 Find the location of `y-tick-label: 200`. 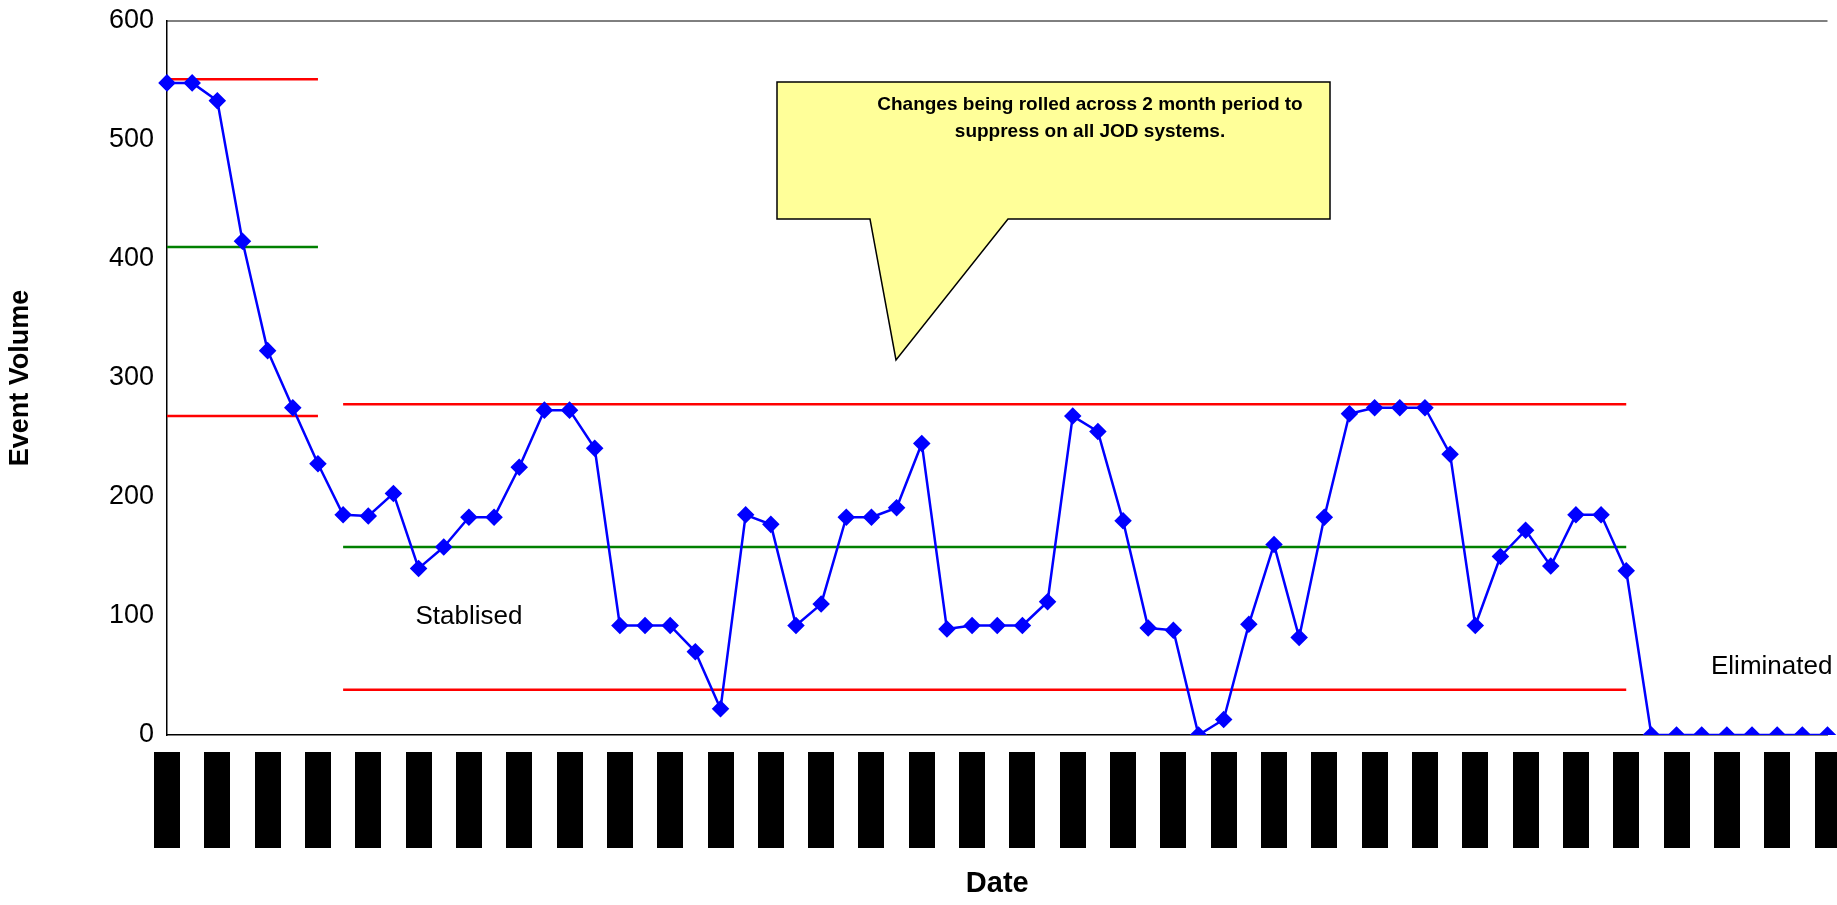

y-tick-label: 200 is located at coordinates (131, 495).